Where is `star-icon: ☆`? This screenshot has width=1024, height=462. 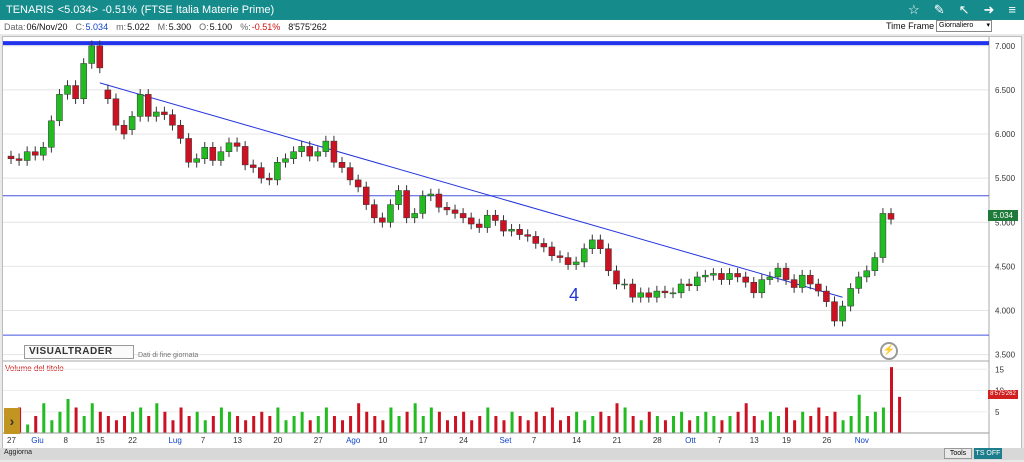 star-icon: ☆ is located at coordinates (914, 9).